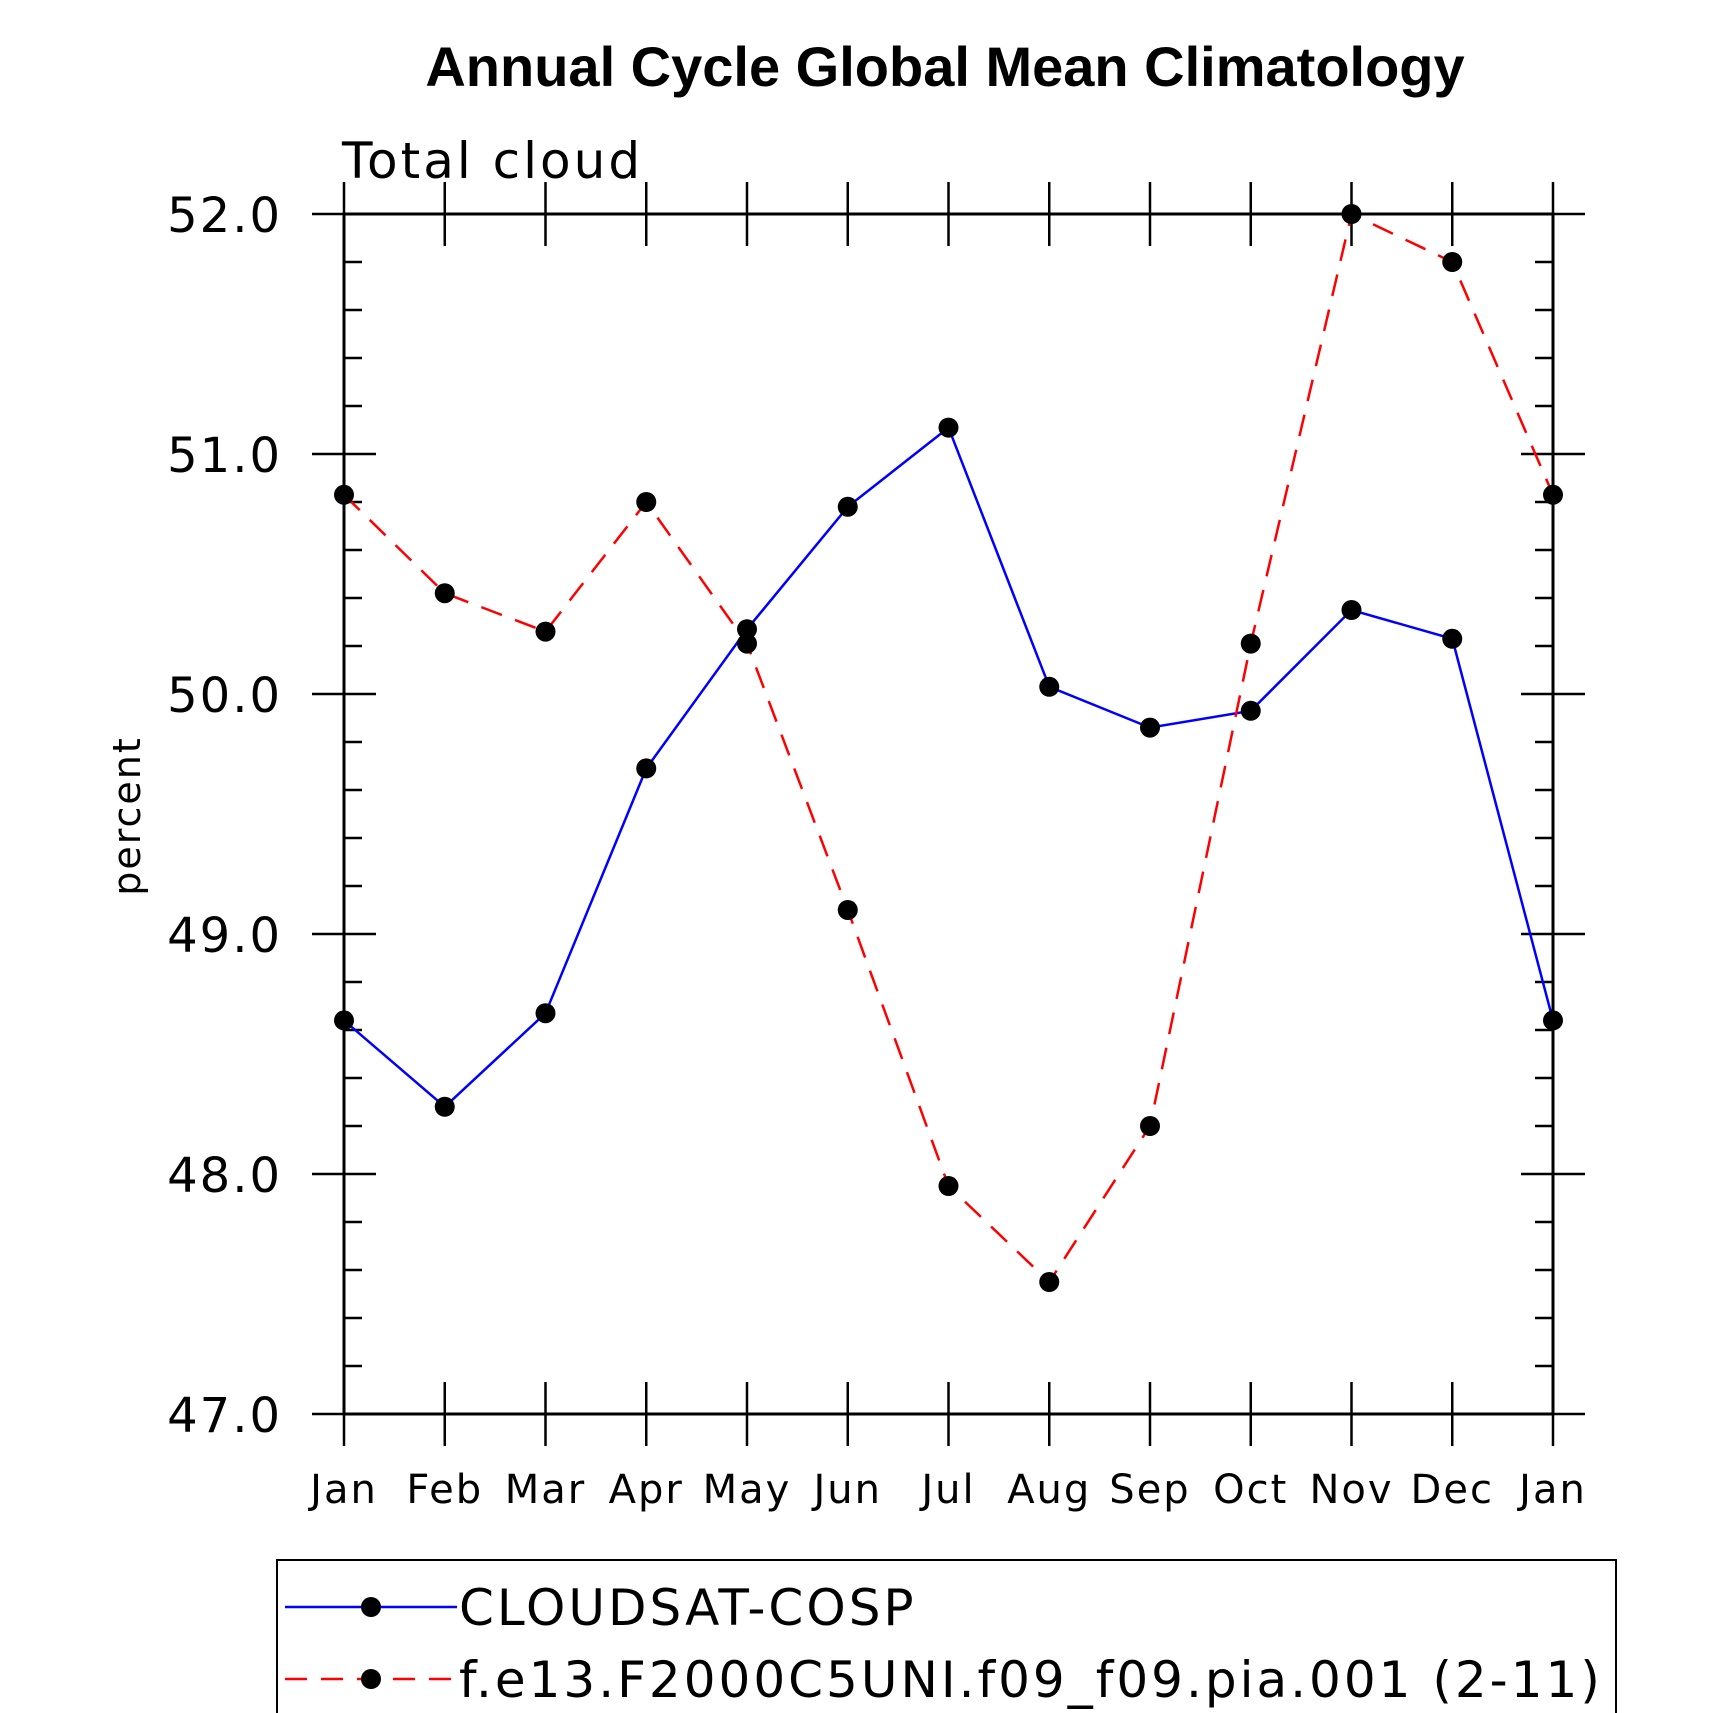 This screenshot has width=1710, height=1713. I want to click on x-tick-label: Sep, so click(1149, 1490).